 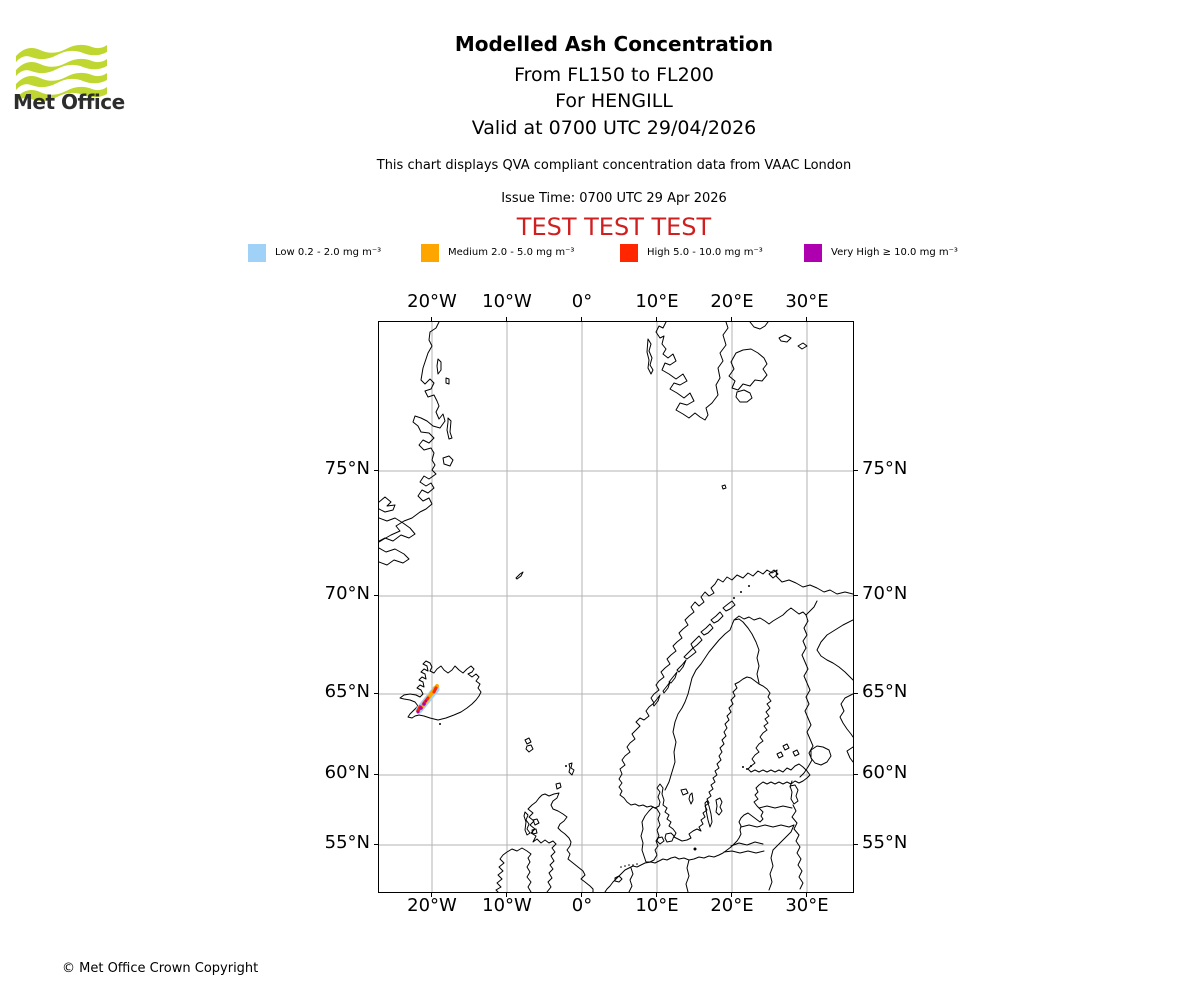 What do you see at coordinates (724, 487) in the screenshot?
I see `coast-bear-island` at bounding box center [724, 487].